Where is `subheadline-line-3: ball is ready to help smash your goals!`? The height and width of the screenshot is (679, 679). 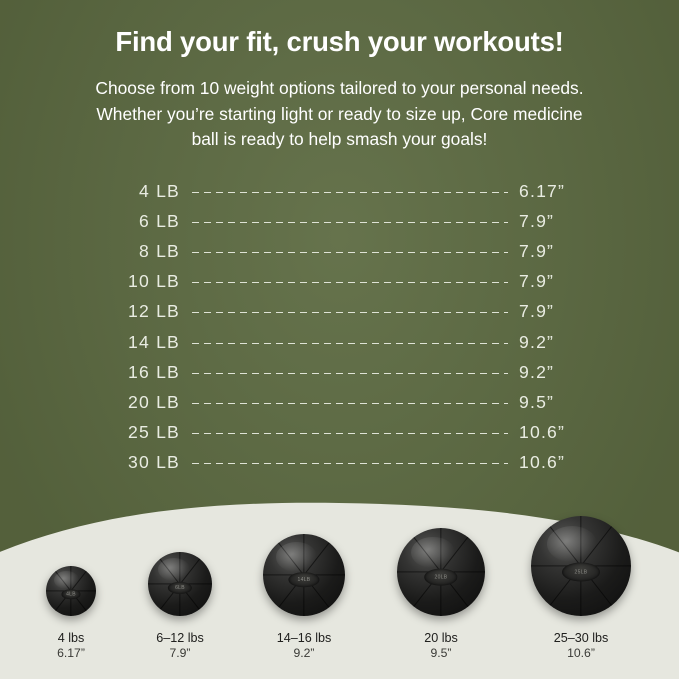
subheadline-line-3: ball is ready to help smash your goals! is located at coordinates (339, 139).